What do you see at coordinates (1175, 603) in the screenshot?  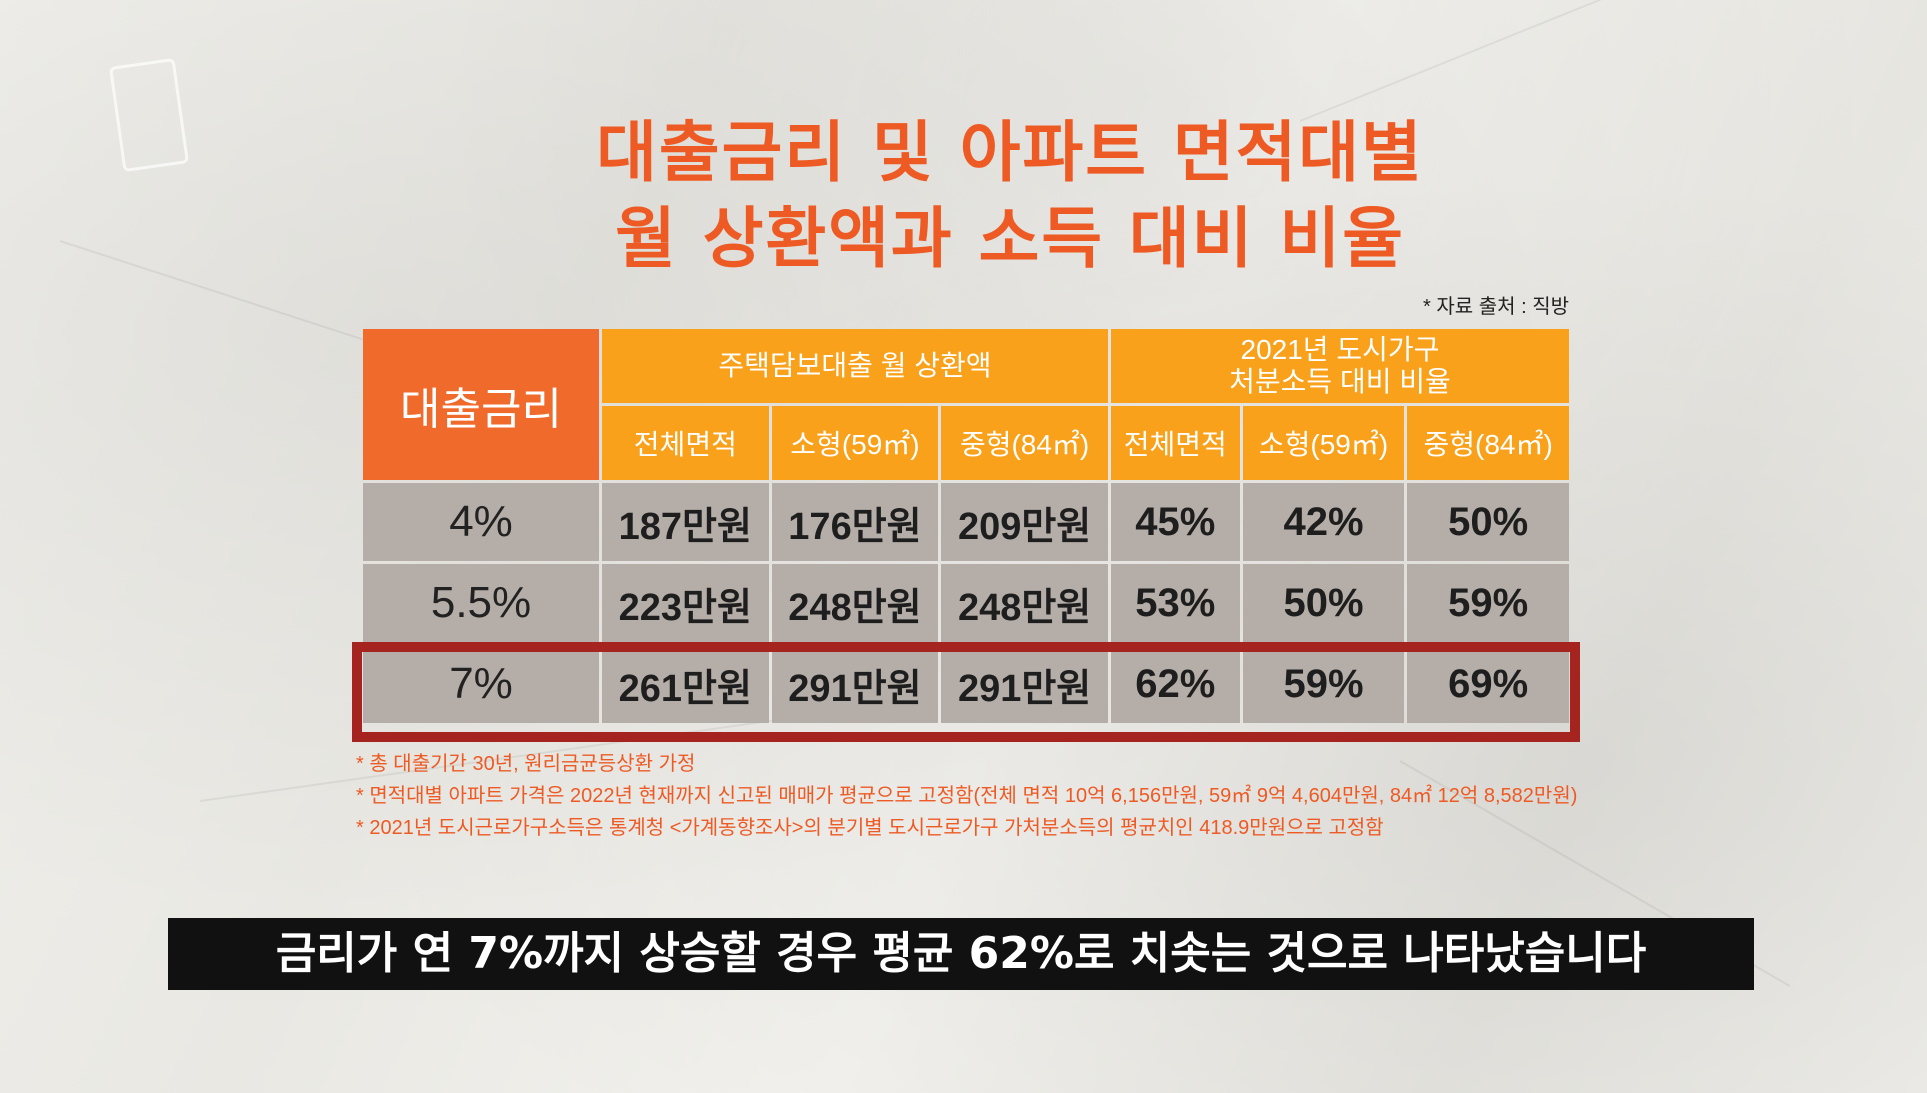 I see `table-cell: 53%` at bounding box center [1175, 603].